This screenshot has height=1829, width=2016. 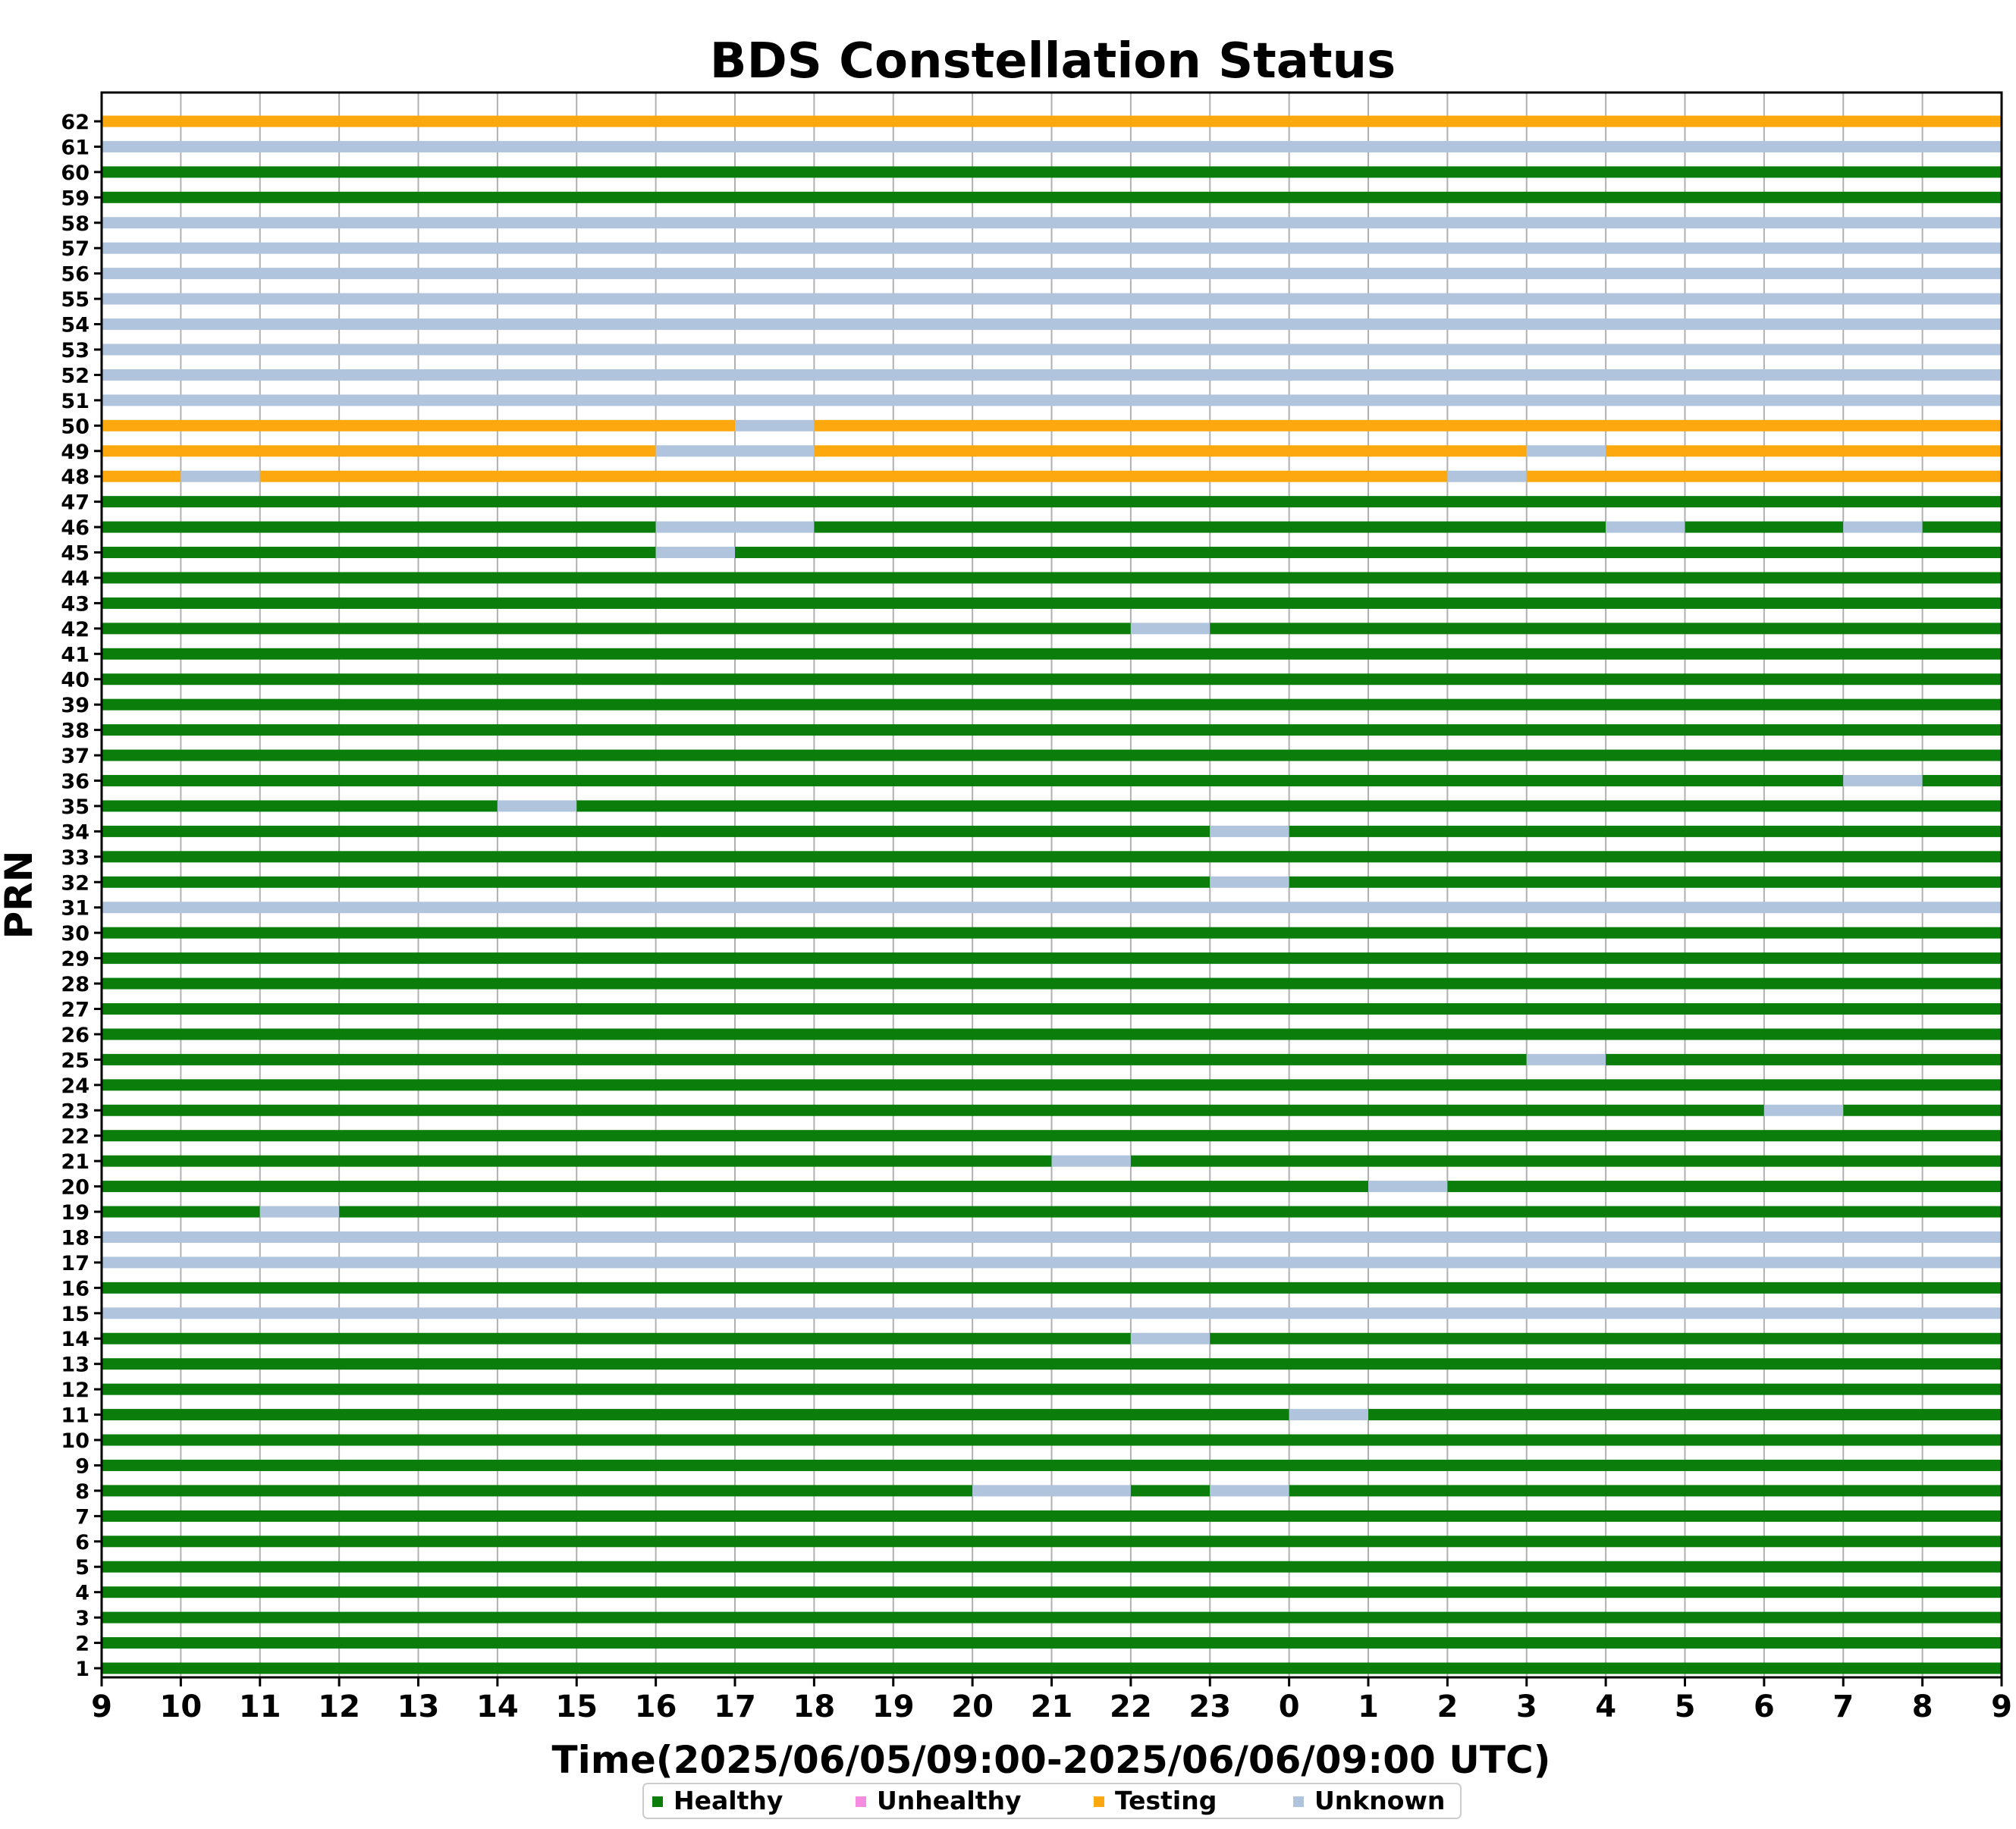 What do you see at coordinates (82, 1644) in the screenshot?
I see `y-tick-label: 2` at bounding box center [82, 1644].